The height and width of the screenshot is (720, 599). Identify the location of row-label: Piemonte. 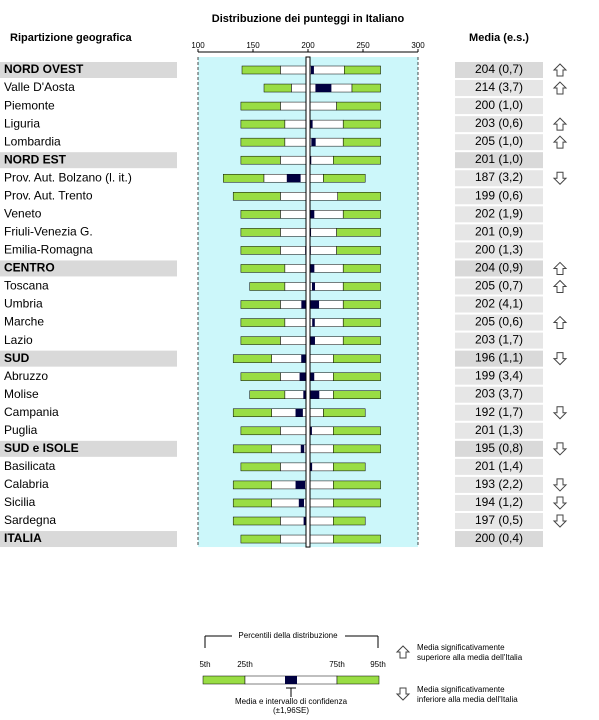
(29, 105).